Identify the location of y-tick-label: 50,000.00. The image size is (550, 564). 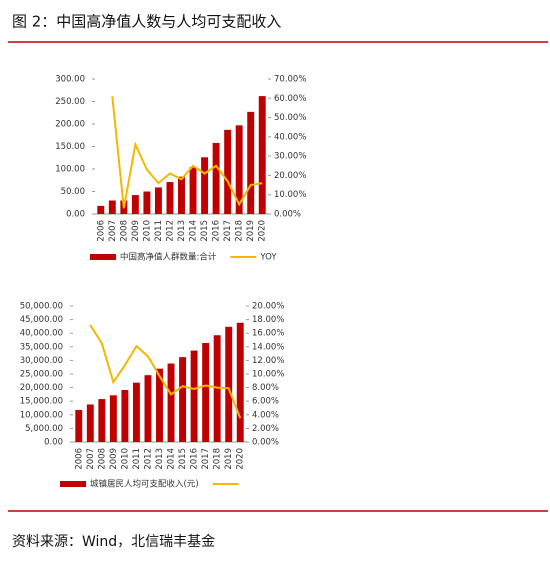
(41, 307).